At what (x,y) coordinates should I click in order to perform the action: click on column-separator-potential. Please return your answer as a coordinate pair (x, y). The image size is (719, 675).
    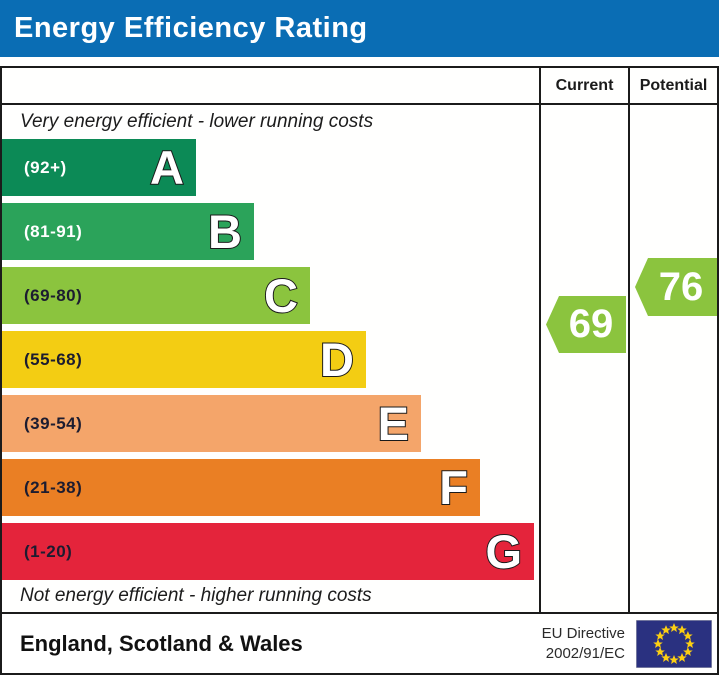
    Looking at the image, I should click on (629, 339).